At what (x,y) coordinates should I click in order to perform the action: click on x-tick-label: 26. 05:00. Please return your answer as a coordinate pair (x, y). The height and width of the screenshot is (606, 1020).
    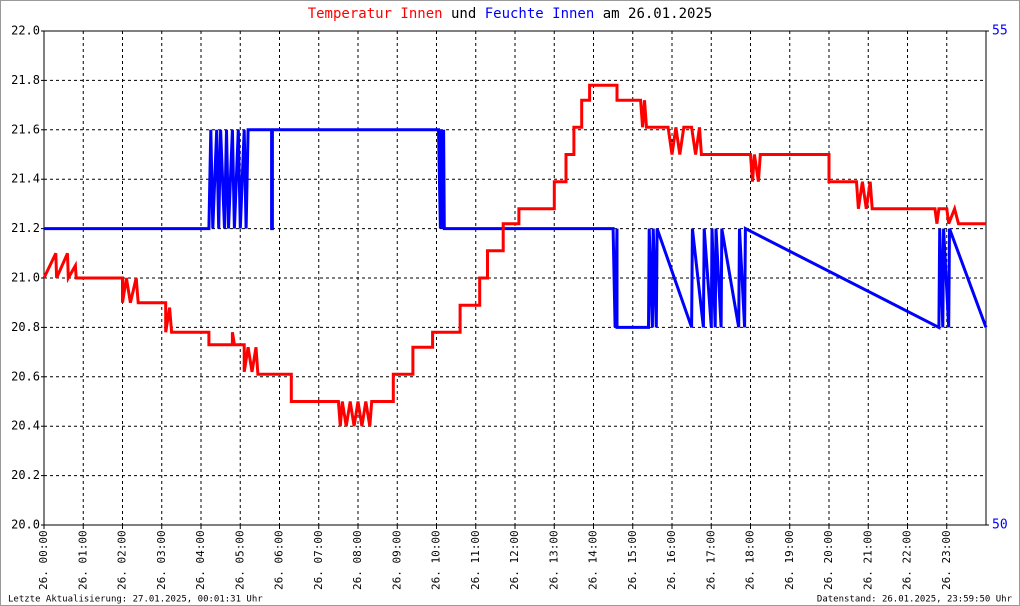
    Looking at the image, I should click on (239, 560).